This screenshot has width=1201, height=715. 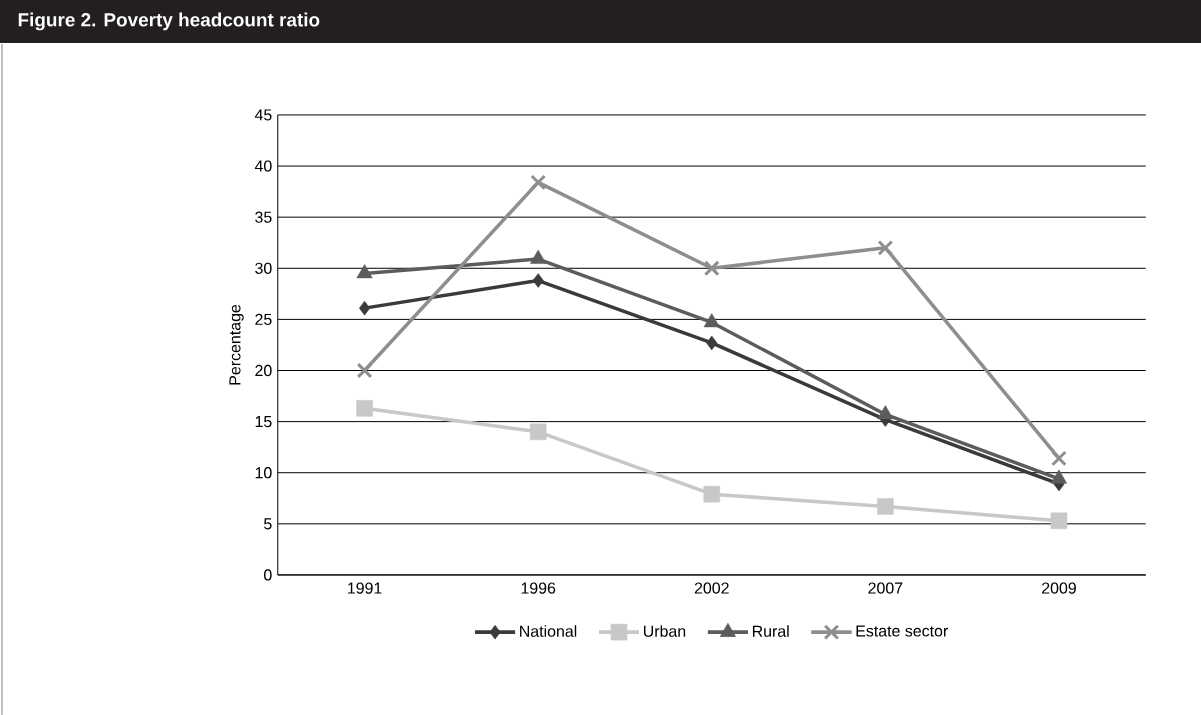 I want to click on y-tick-label: 45, so click(x=263, y=115).